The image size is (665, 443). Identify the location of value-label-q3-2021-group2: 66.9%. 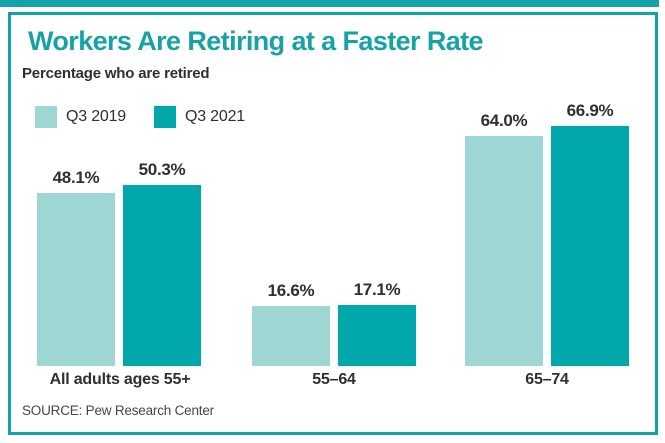
(590, 110).